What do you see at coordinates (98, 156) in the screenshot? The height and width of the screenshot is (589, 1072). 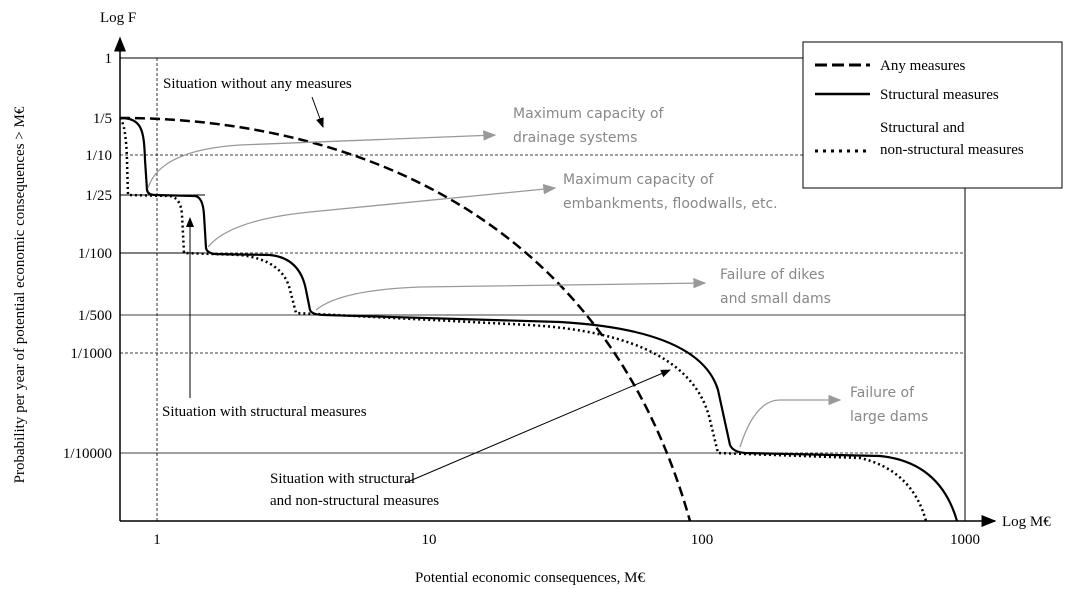 I see `y-tick-label: 1/10` at bounding box center [98, 156].